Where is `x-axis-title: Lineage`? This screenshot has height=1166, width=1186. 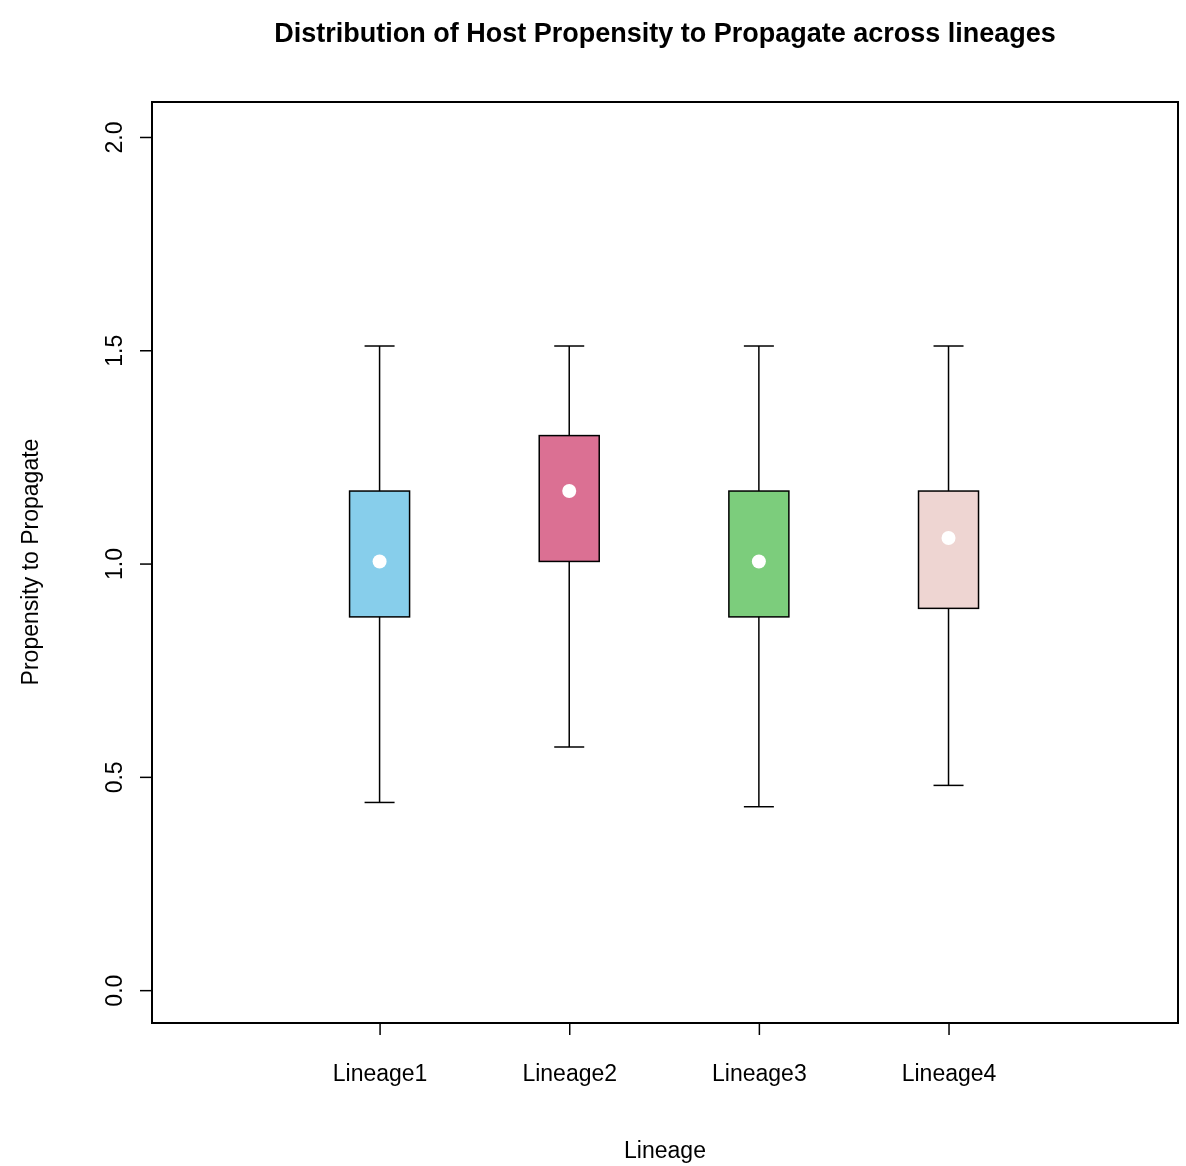
x-axis-title: Lineage is located at coordinates (665, 1150).